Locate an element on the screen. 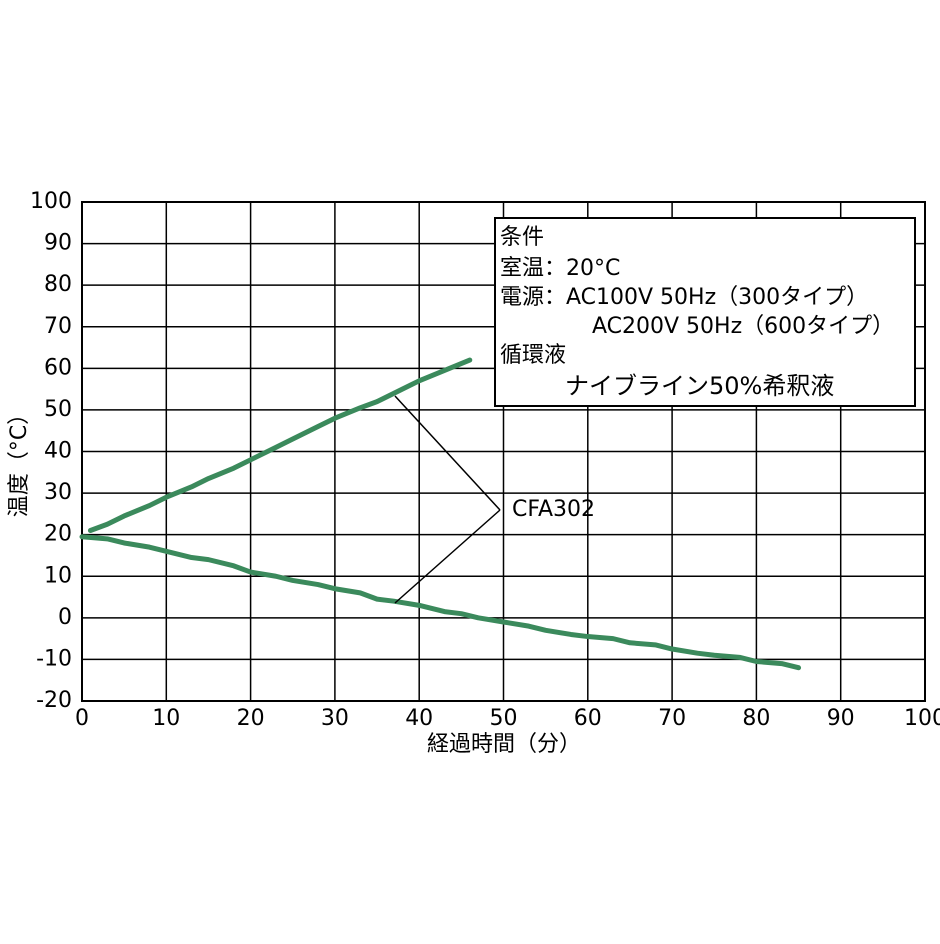 This screenshot has height=944, width=940. conditions-box is located at coordinates (705, 312).